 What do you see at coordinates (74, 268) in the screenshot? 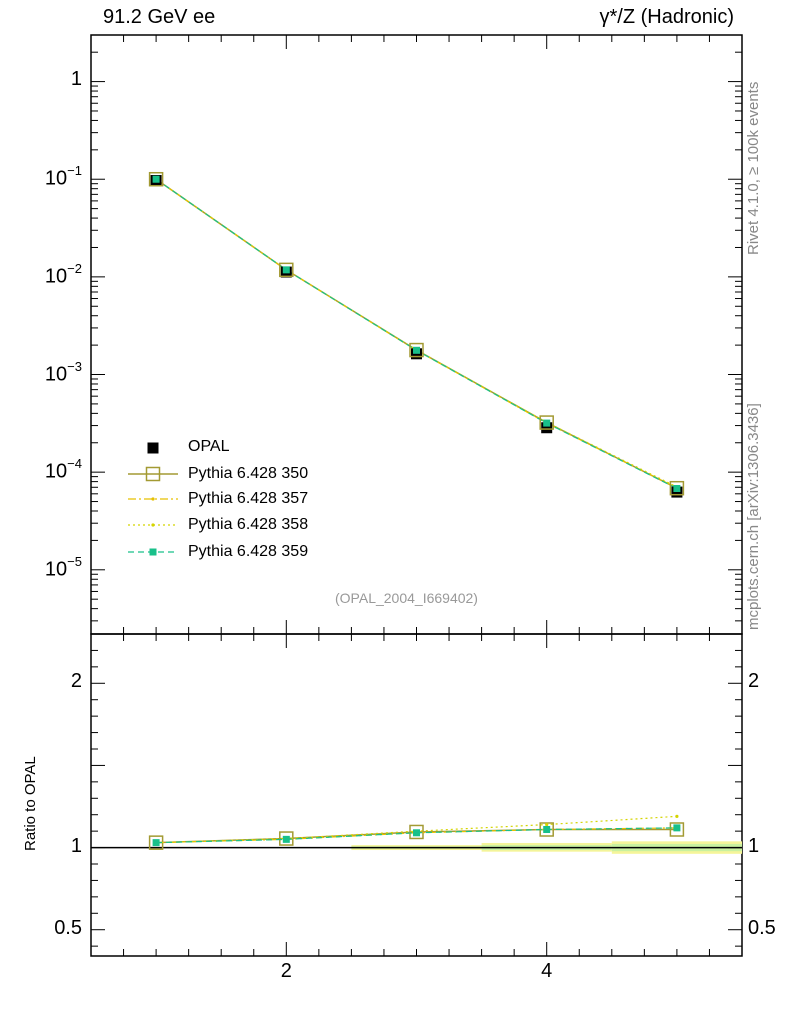
I see `ytick-exponent: −2` at bounding box center [74, 268].